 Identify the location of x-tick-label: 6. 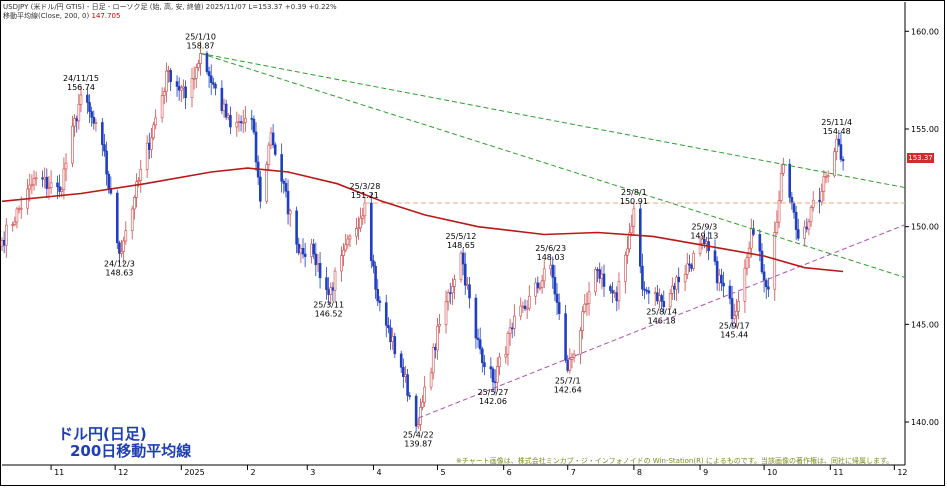
(509, 472).